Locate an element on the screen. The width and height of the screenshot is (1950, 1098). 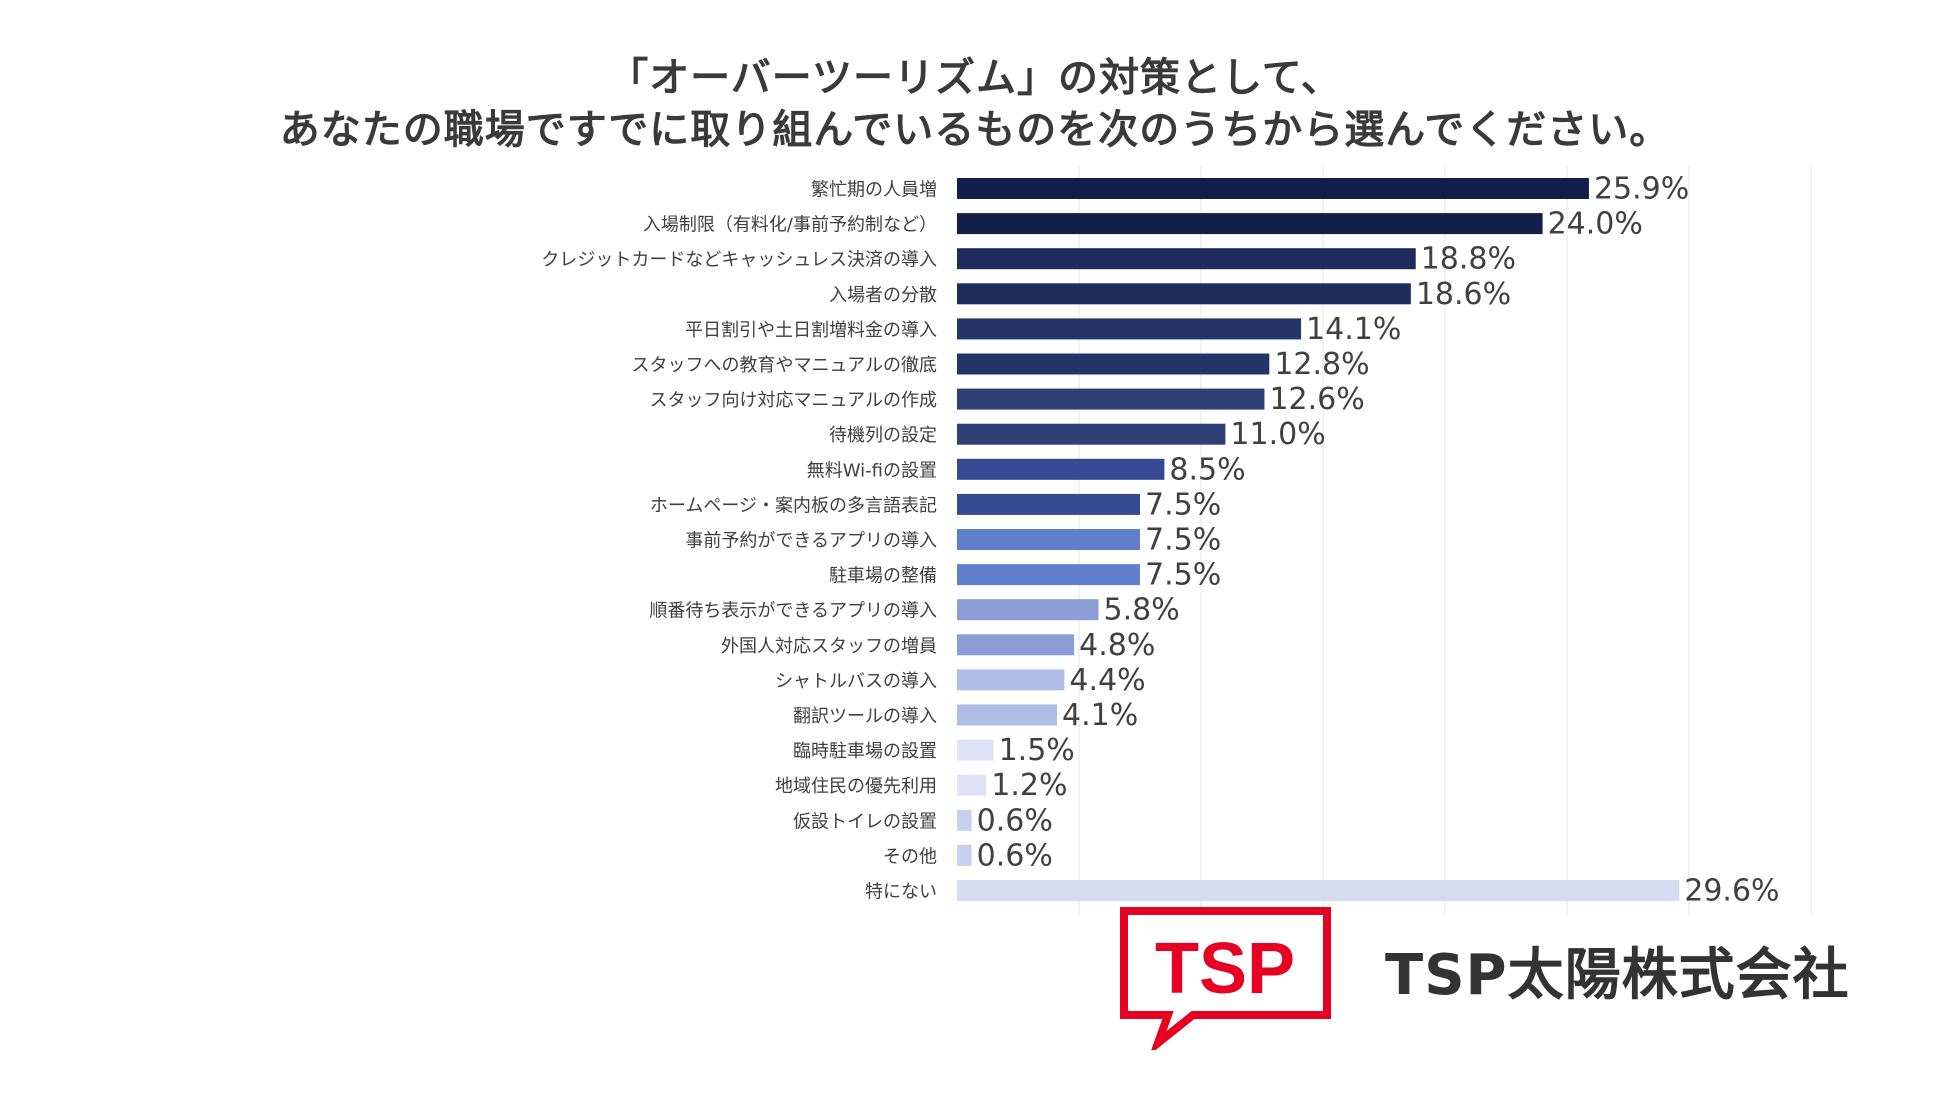
category-label: 仮設トイレの設置 is located at coordinates (865, 821).